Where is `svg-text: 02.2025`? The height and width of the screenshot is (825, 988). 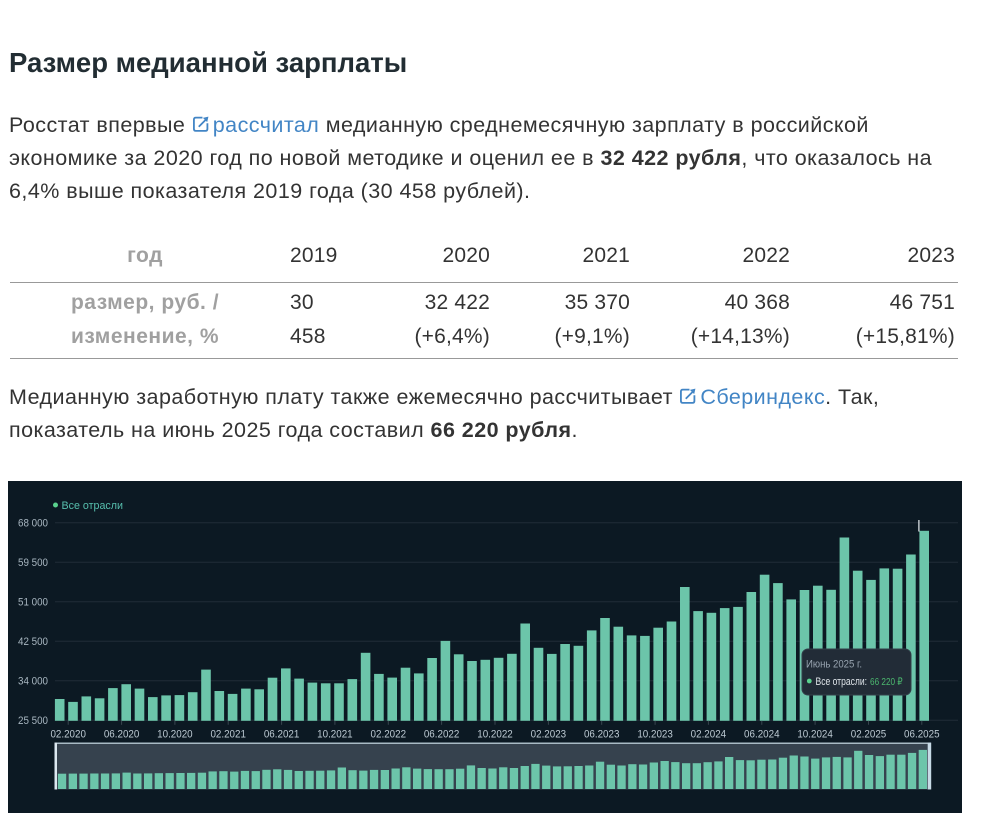
svg-text: 02.2025 is located at coordinates (869, 735).